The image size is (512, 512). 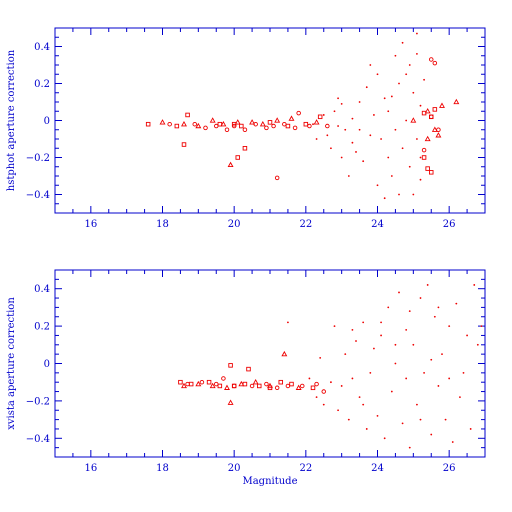 I want to click on x-tick-label: 20, so click(x=234, y=224).